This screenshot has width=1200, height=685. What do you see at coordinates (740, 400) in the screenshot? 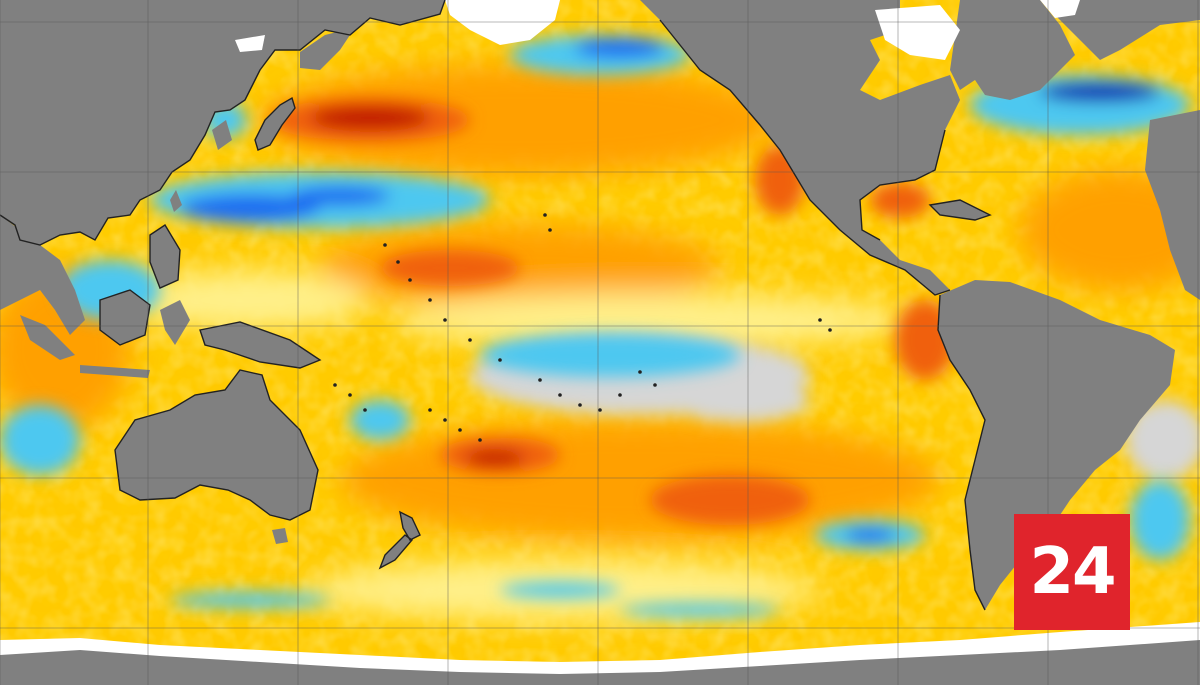
I see `neutral-east` at bounding box center [740, 400].